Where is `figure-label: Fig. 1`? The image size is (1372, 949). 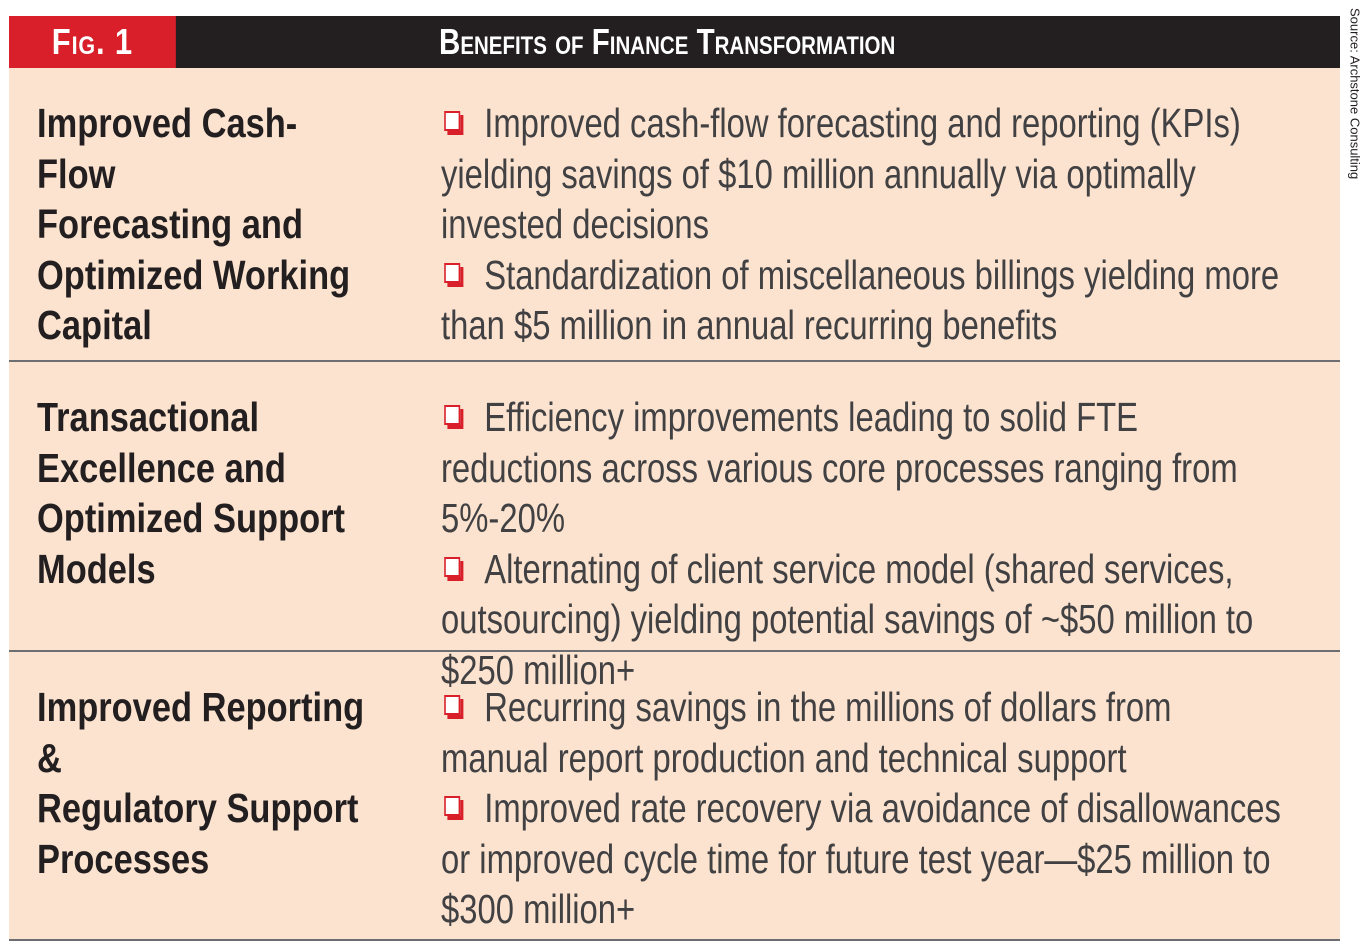 figure-label: Fig. 1 is located at coordinates (92, 42).